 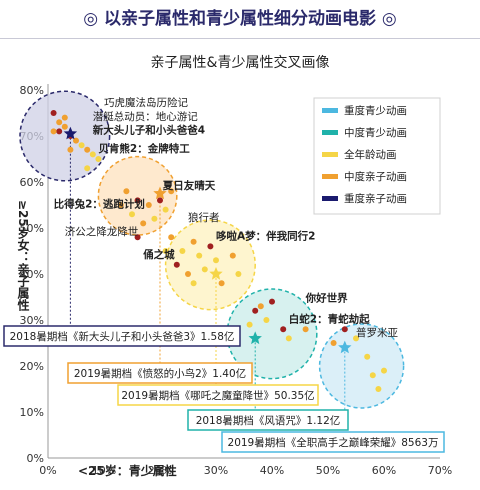 I want to click on point-label: 比得兔2：逃跑计划, so click(x=99, y=203).